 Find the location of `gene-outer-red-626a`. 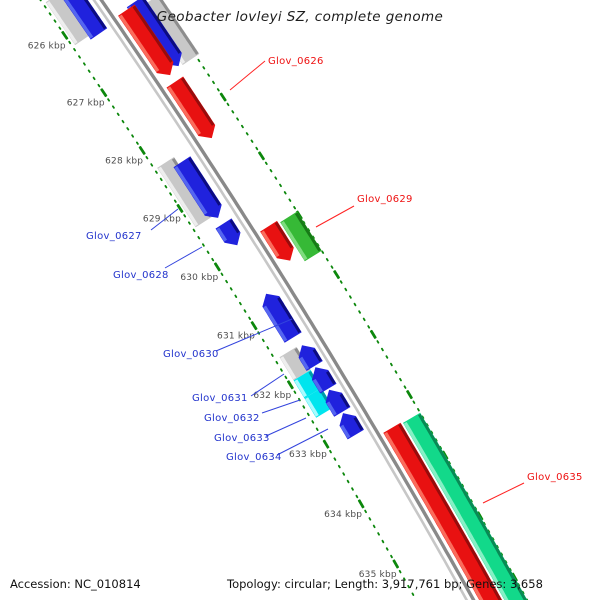

gene-outer-red-626a is located at coordinates (146, 40).